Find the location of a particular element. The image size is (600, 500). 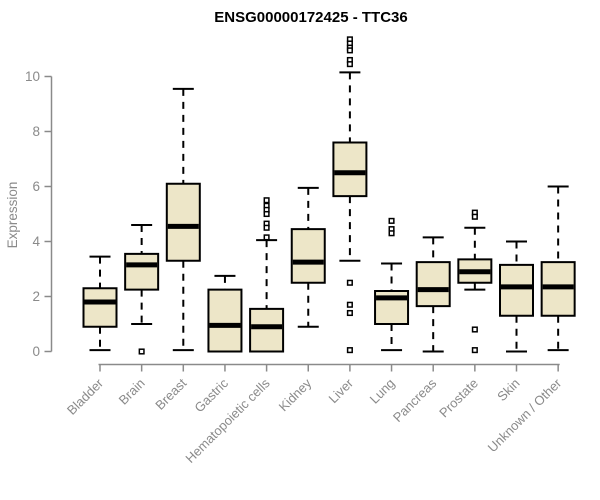

box-skin is located at coordinates (516, 296).